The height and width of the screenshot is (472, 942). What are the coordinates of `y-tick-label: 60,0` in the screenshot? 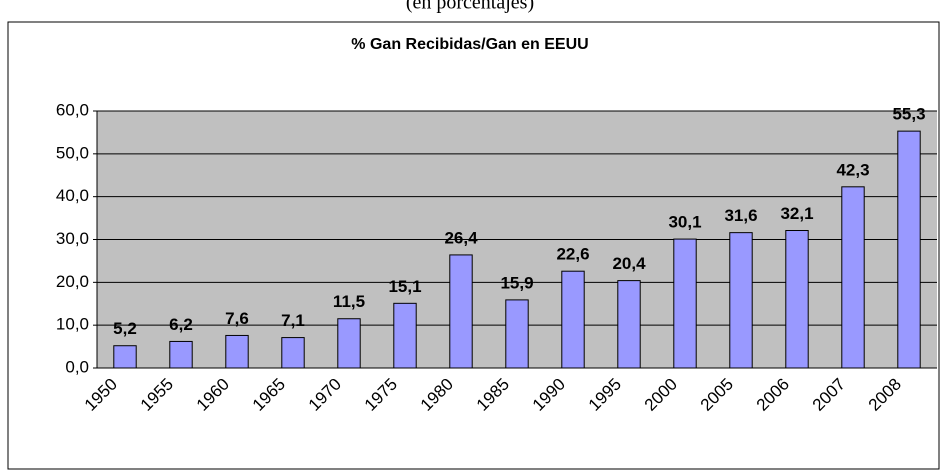 It's located at (72, 109).